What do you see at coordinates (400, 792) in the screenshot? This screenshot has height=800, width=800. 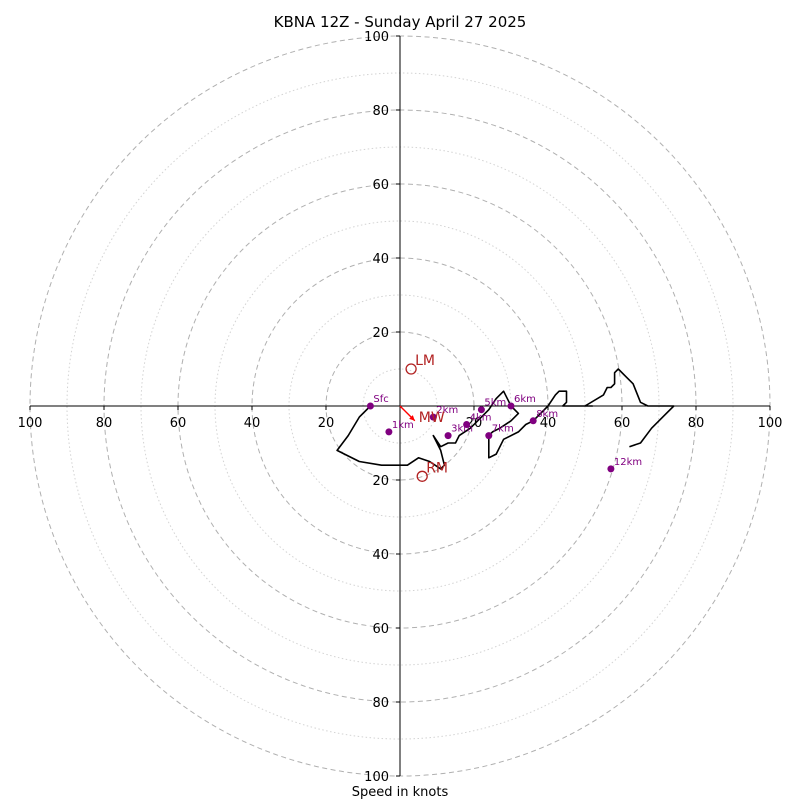 I see `x-axis-label: Speed in knots` at bounding box center [400, 792].